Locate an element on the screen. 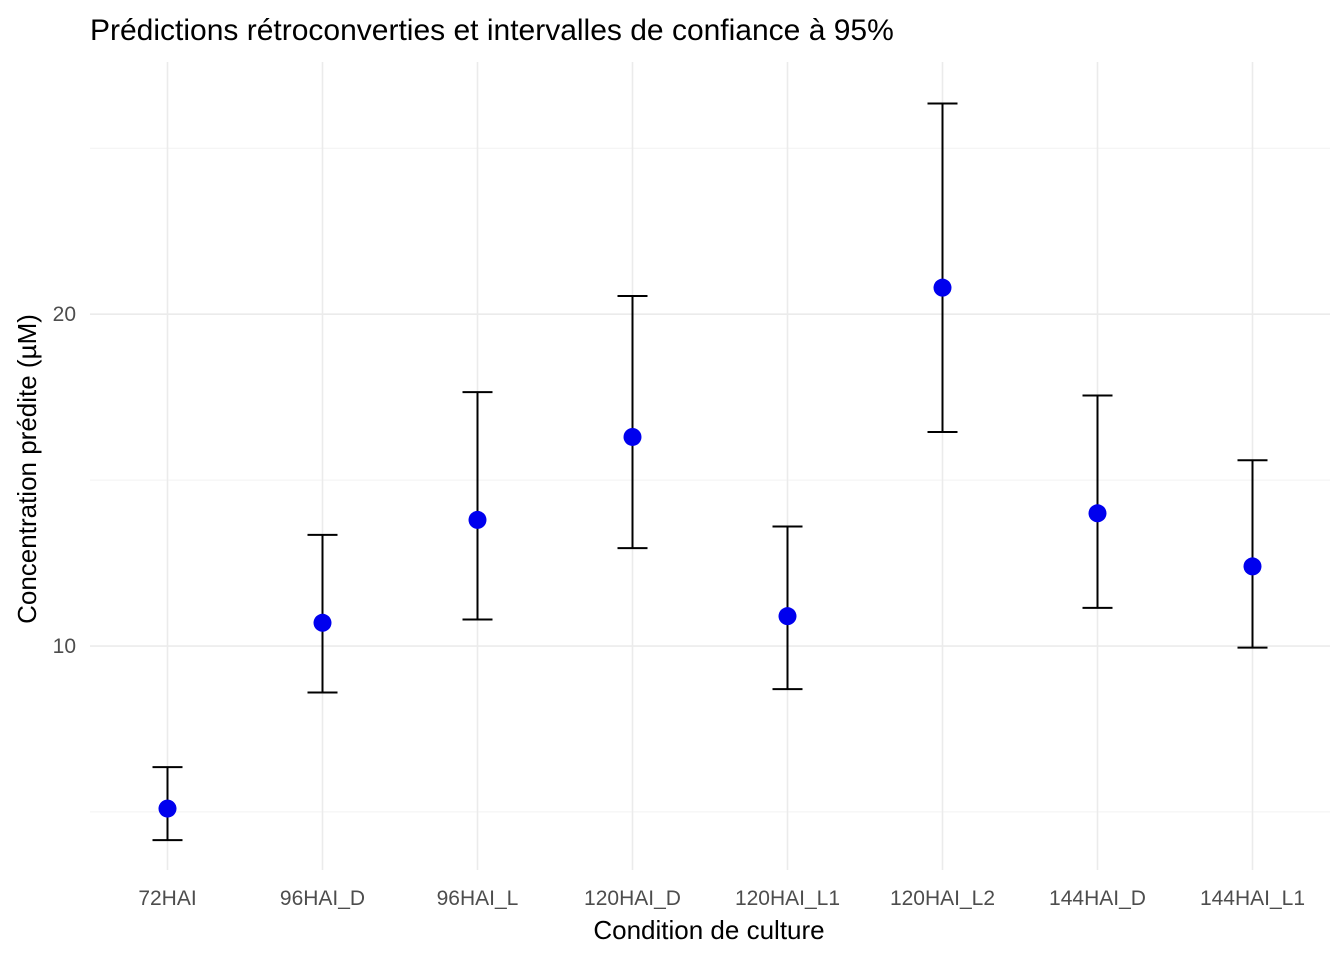 The image size is (1344, 960). x-tick-label: 144HAI_L1 is located at coordinates (1252, 898).